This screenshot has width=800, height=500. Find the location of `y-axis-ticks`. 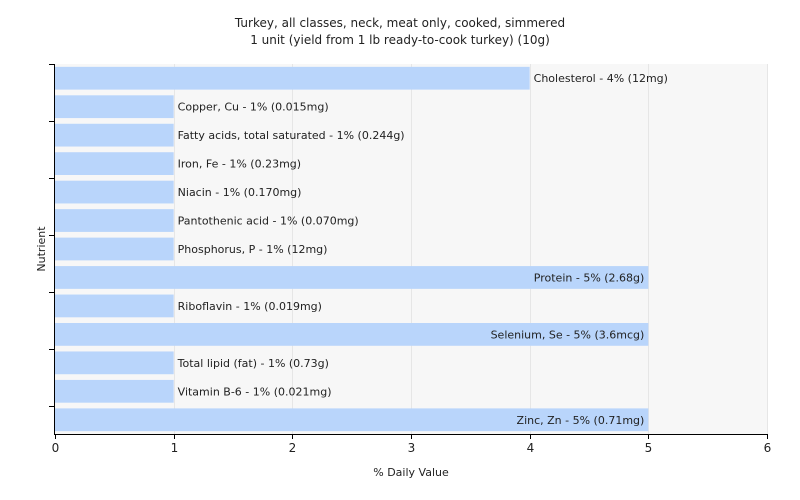

y-axis-ticks is located at coordinates (52, 235).